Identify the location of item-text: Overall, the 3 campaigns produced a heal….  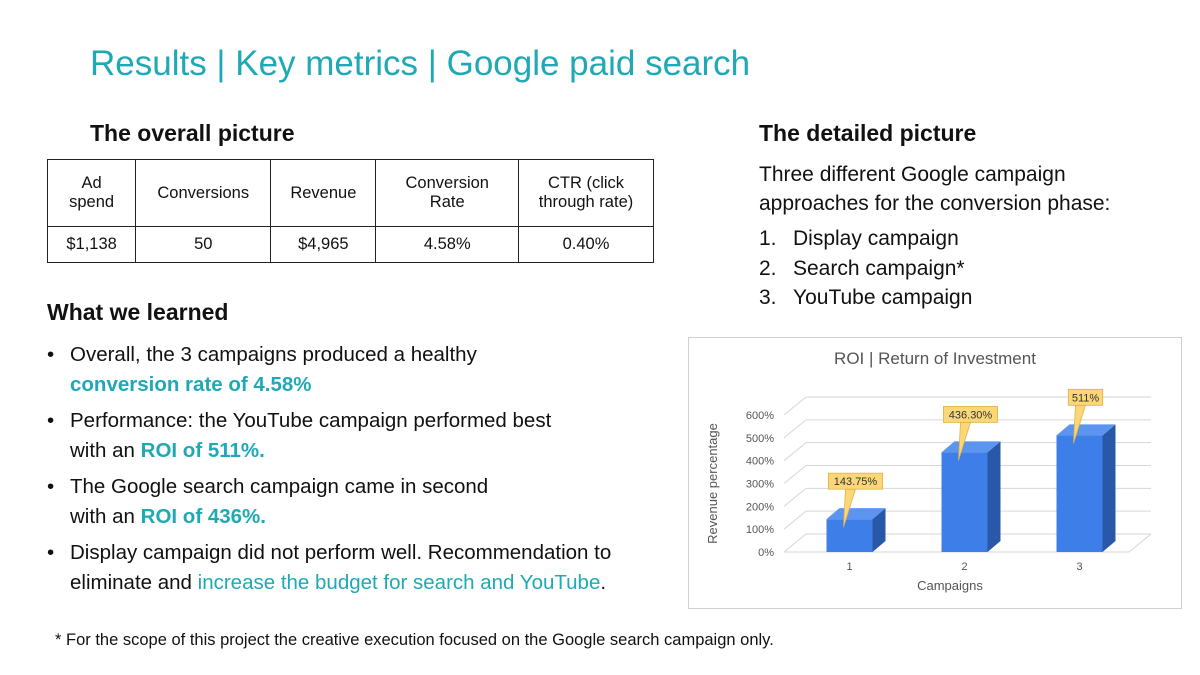
(273, 354).